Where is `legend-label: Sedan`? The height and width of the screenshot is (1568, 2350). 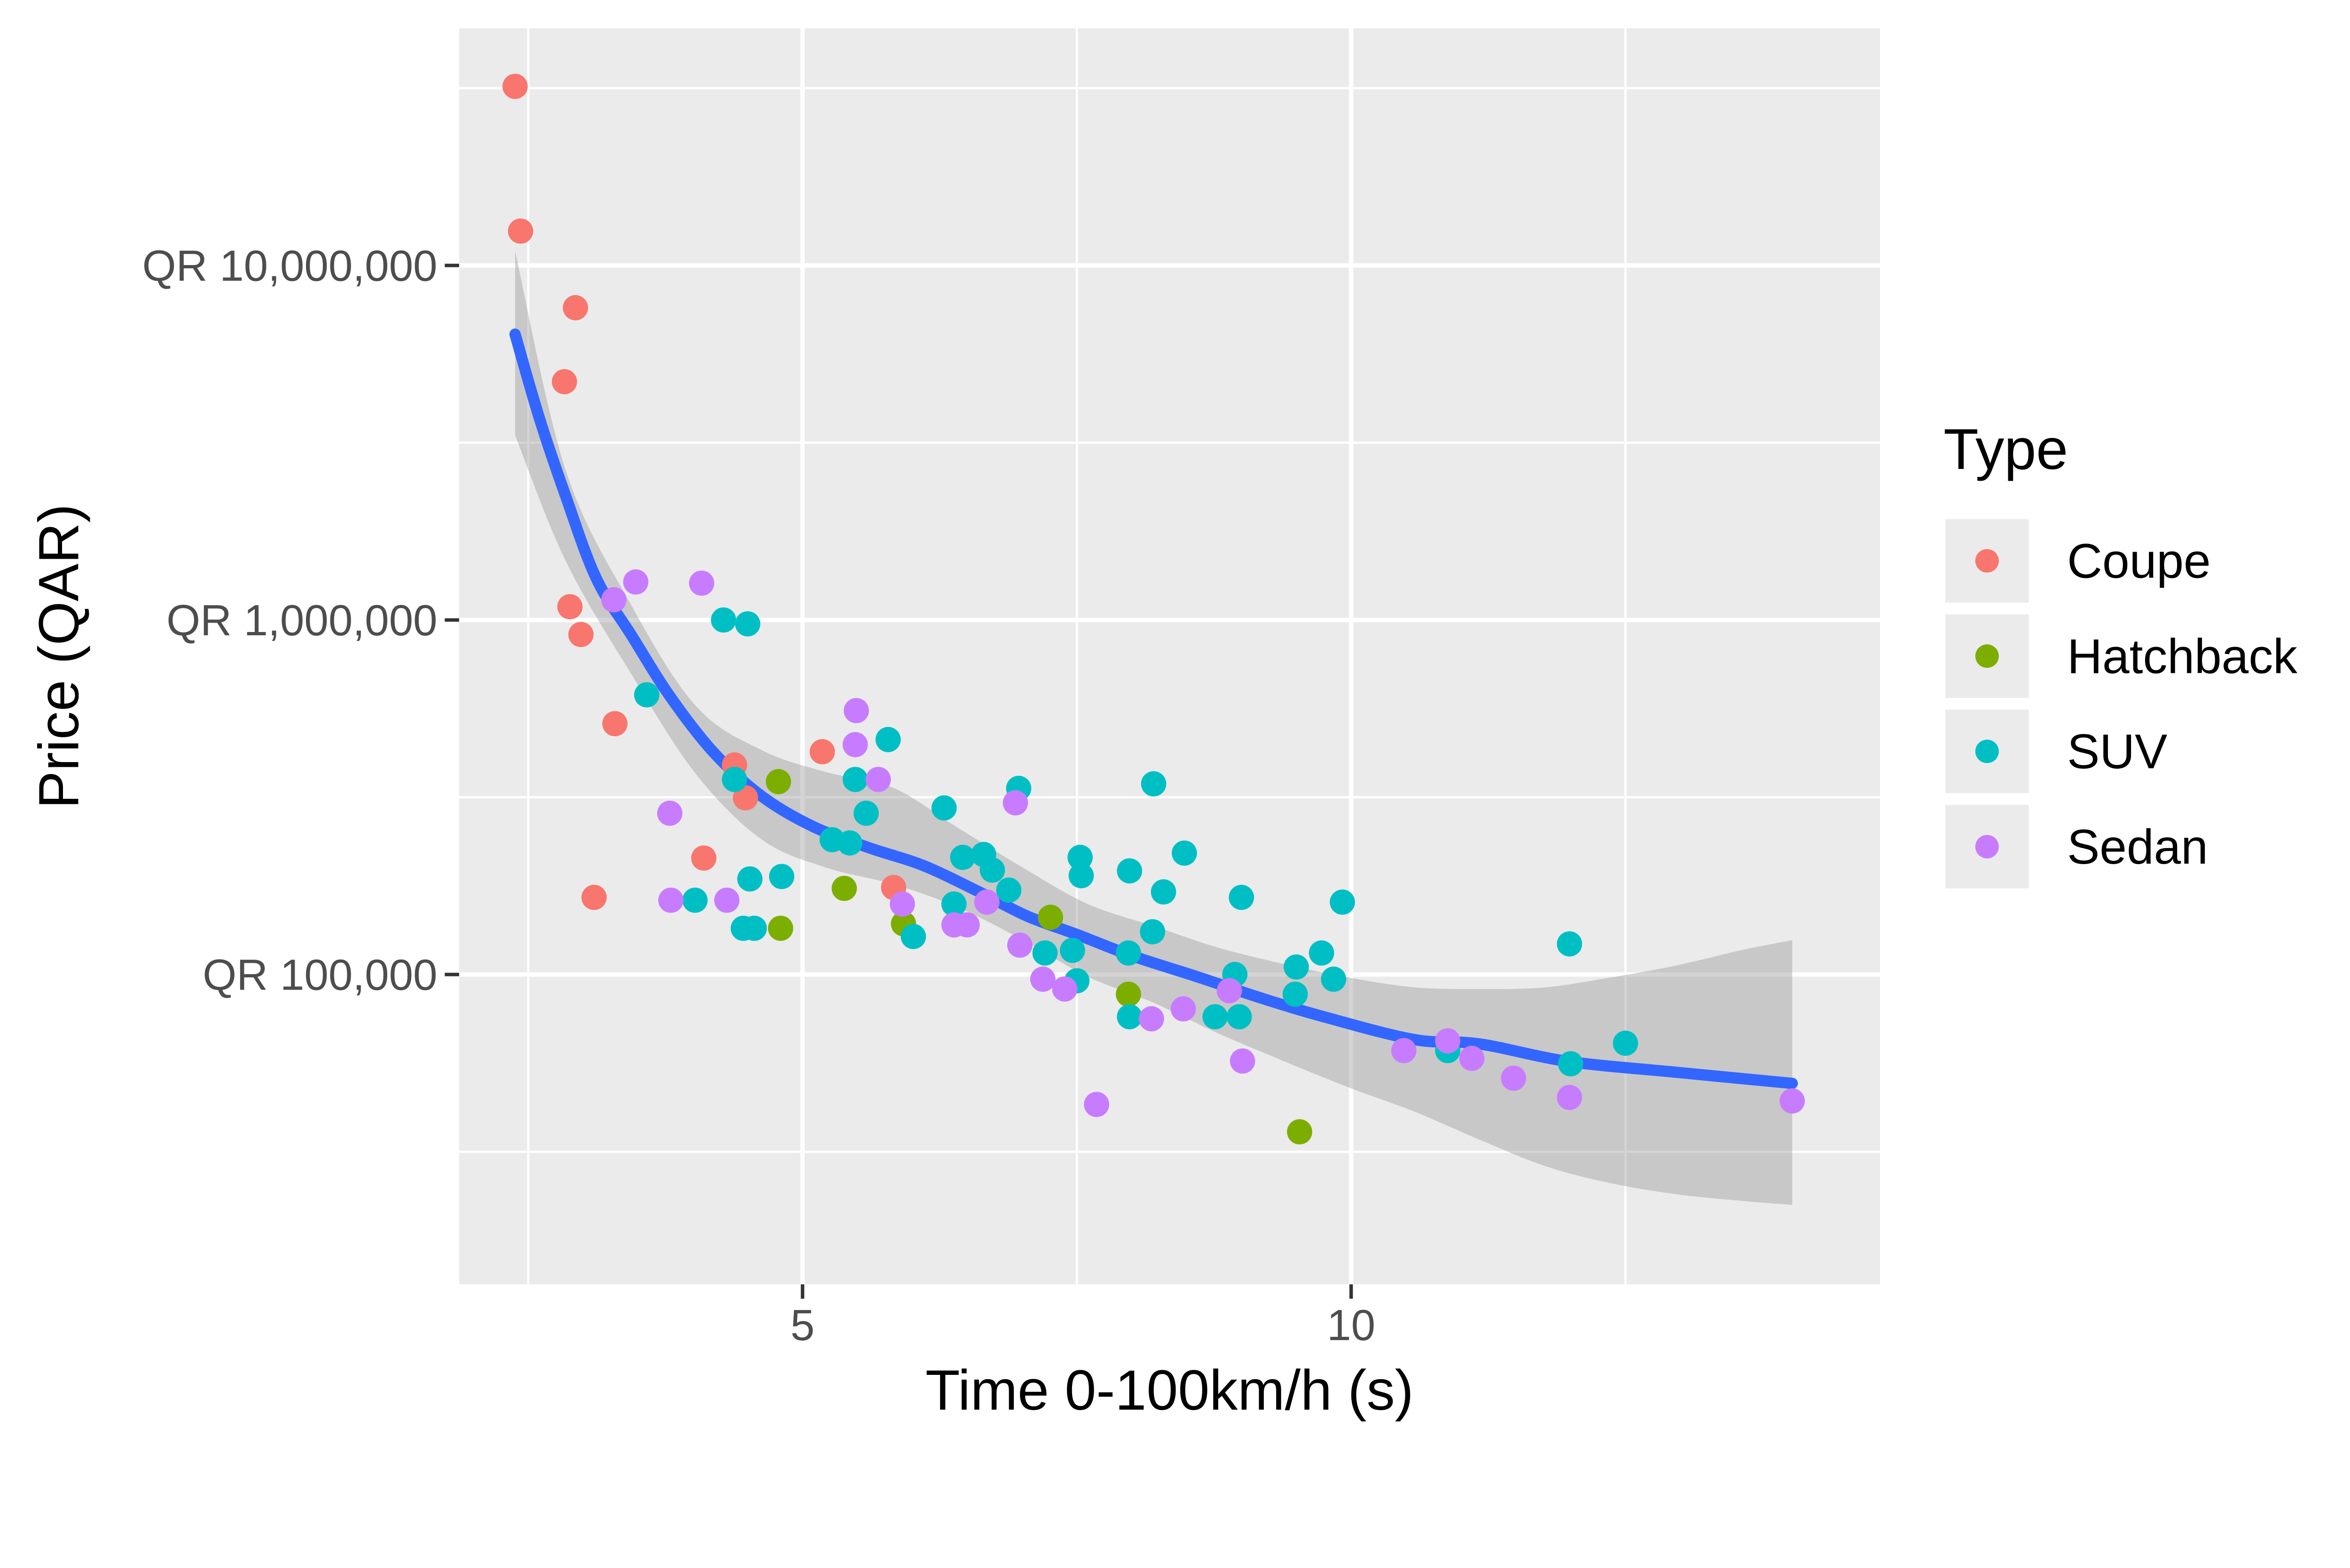 legend-label: Sedan is located at coordinates (2137, 847).